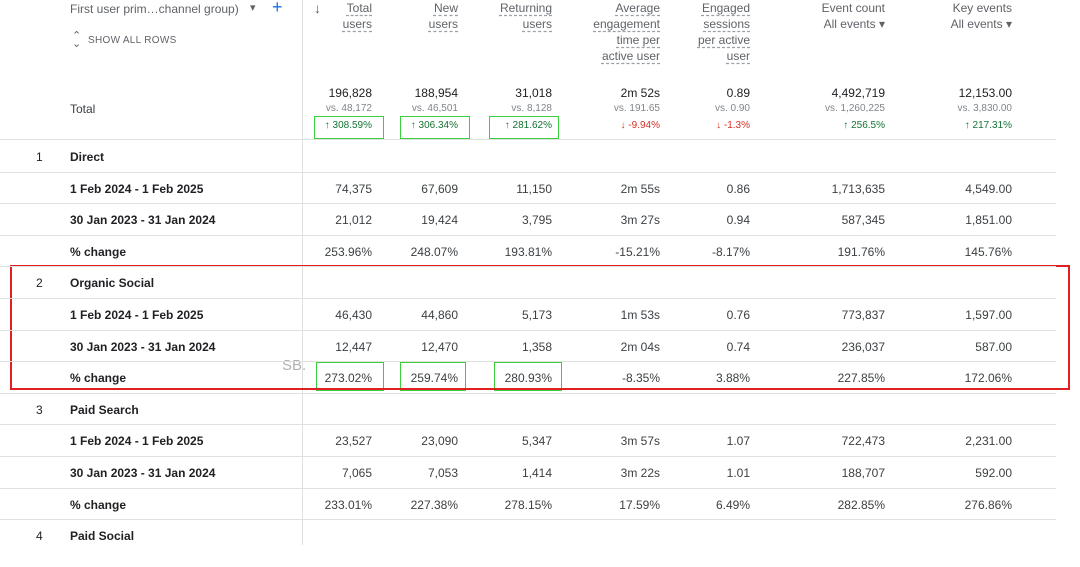 The width and height of the screenshot is (1080, 567). I want to click on cell-value: 7,065, so click(356, 473).